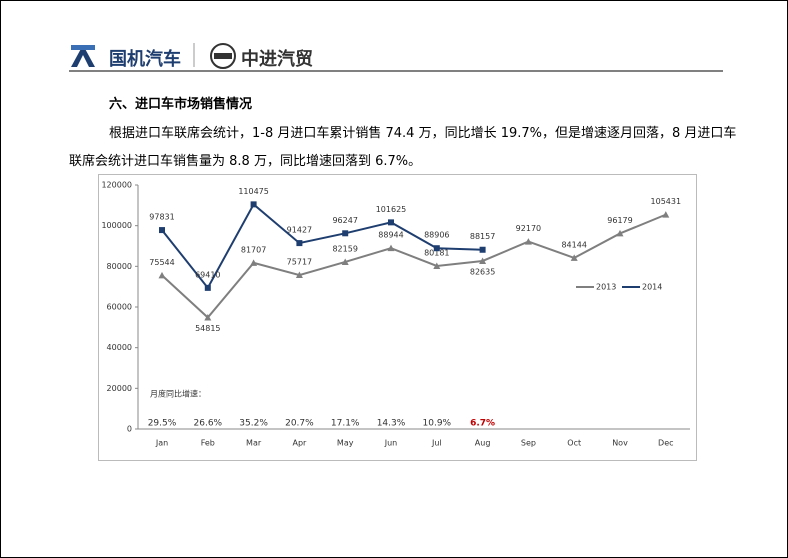 The width and height of the screenshot is (788, 558). What do you see at coordinates (207, 274) in the screenshot?
I see `data-label: 69410` at bounding box center [207, 274].